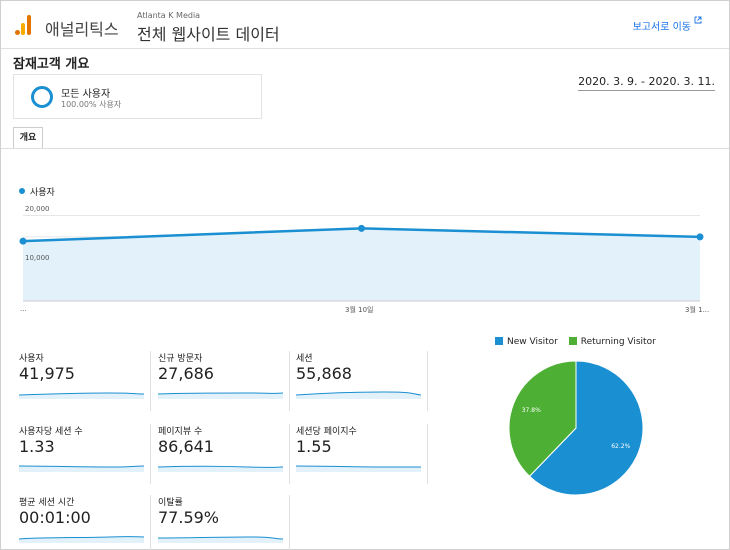 Image resolution: width=730 pixels, height=550 pixels. What do you see at coordinates (228, 522) in the screenshot?
I see `metric-tile: 이탈률 77.59%` at bounding box center [228, 522].